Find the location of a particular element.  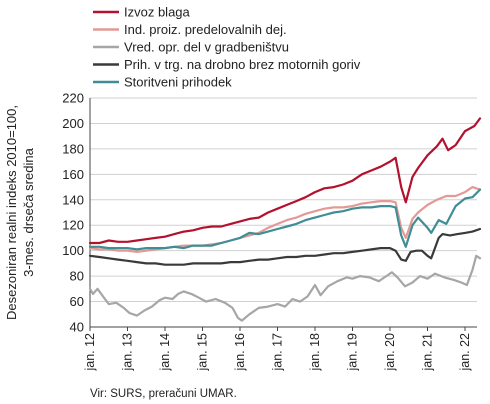

legend-item-label: Storitveni prihodek is located at coordinates (178, 82).